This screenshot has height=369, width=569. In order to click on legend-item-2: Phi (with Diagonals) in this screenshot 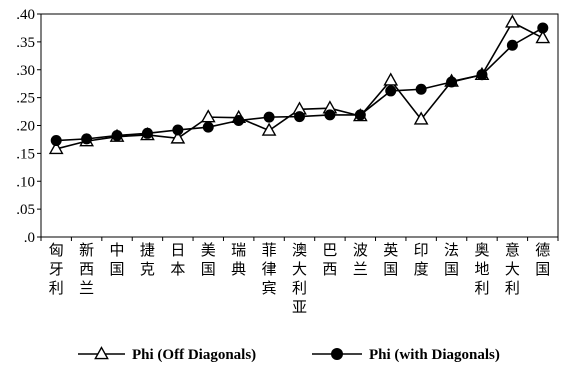, I will do `click(406, 355)`.